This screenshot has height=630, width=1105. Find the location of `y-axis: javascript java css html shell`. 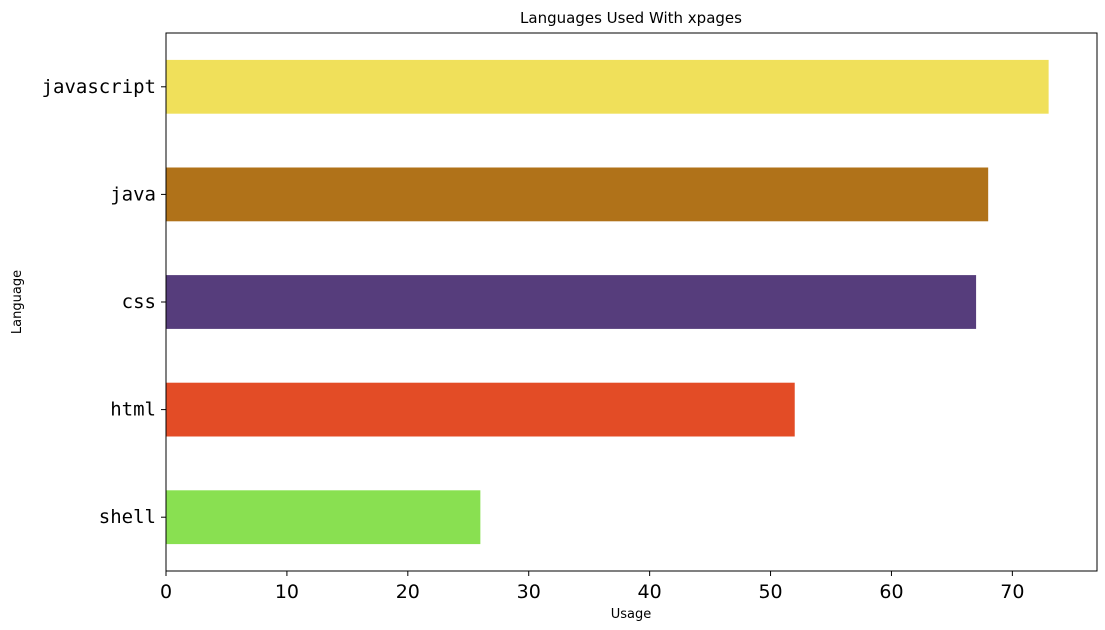

y-axis: javascript java css html shell is located at coordinates (104, 302).